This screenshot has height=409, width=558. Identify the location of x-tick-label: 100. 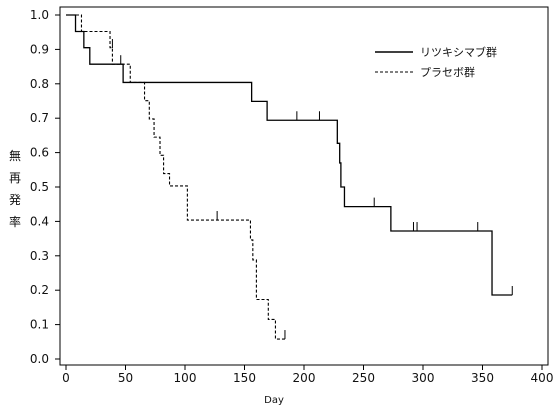
(185, 378).